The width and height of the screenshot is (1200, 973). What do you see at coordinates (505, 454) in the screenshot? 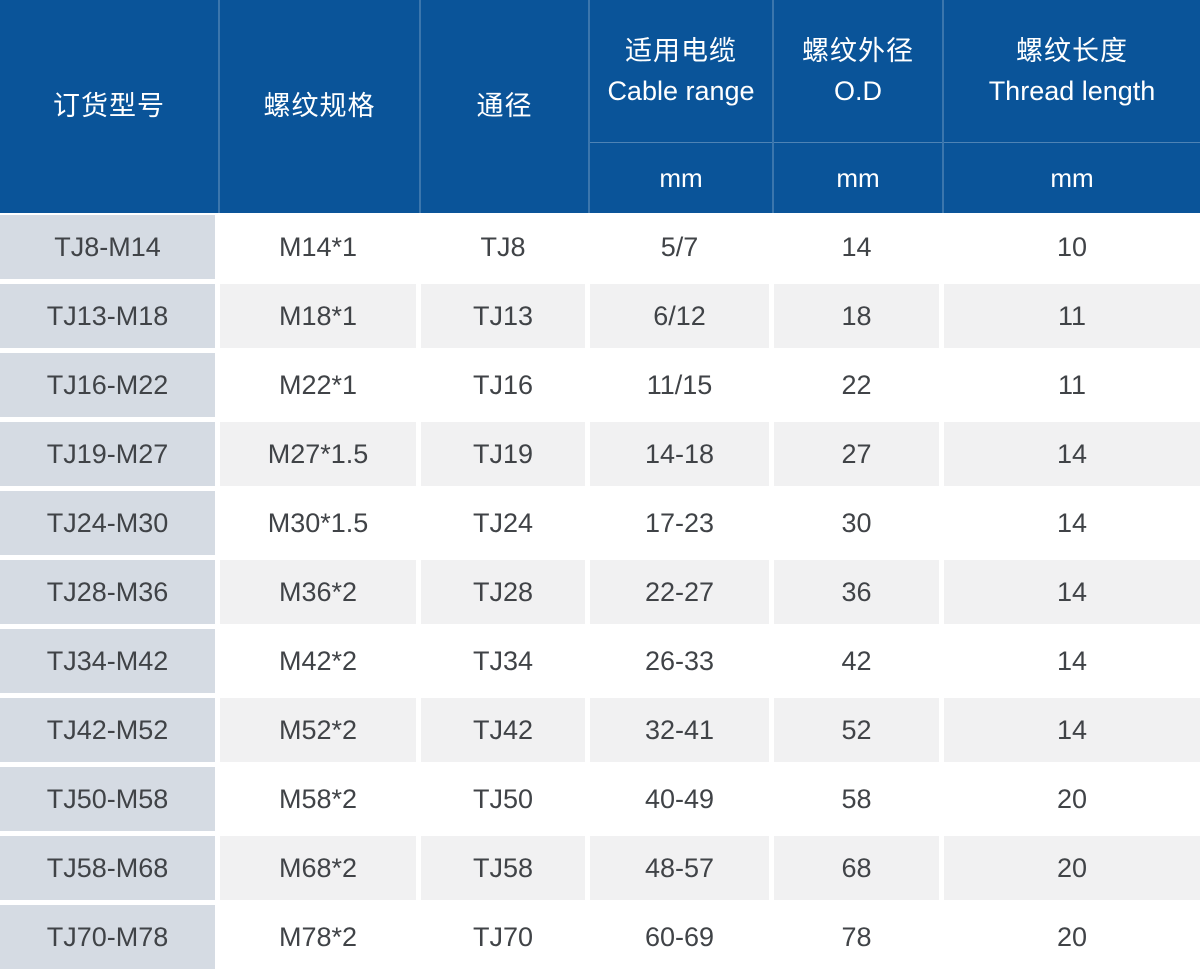
I see `cell-diameter: TJ19` at bounding box center [505, 454].